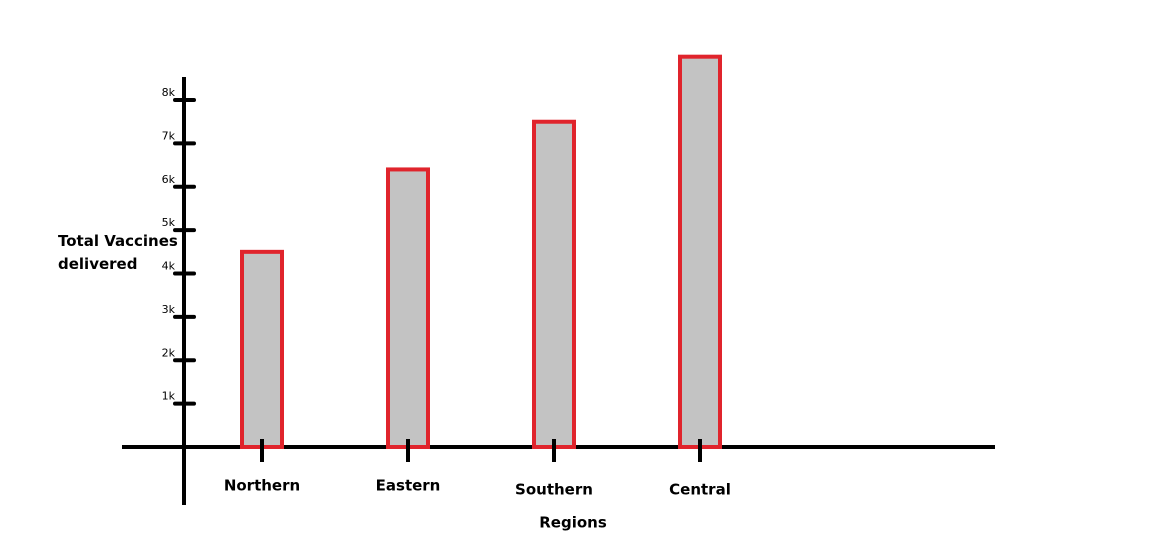 The image size is (1169, 555). I want to click on y-tick-label: 5k, so click(169, 222).